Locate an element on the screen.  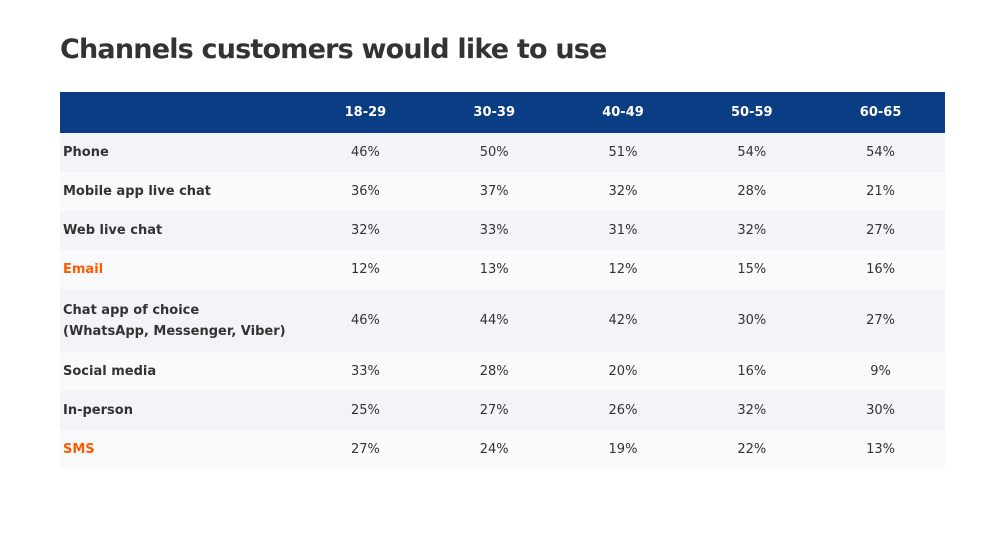
row-label: Email is located at coordinates (180, 269).